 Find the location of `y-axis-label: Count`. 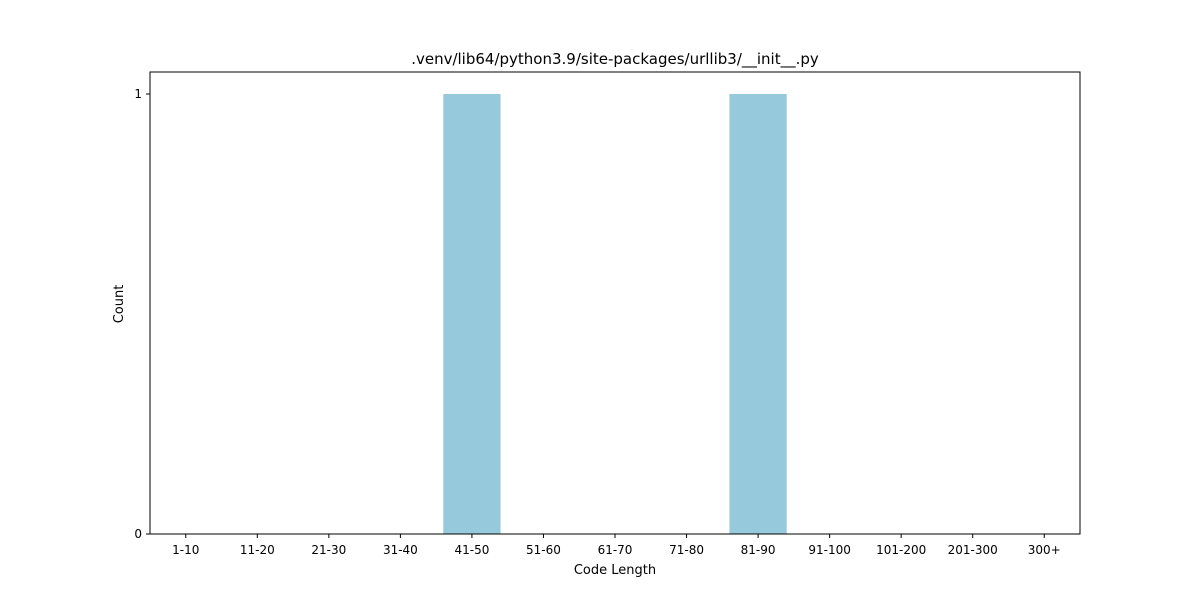

y-axis-label: Count is located at coordinates (119, 304).